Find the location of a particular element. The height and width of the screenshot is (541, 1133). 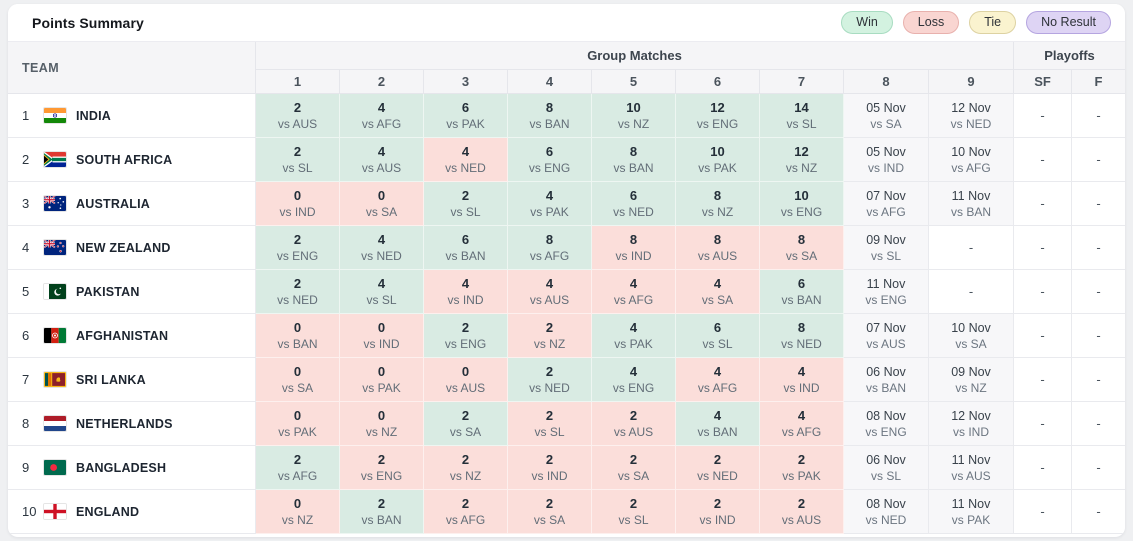

legend-pill-tie: Tie is located at coordinates (993, 22).